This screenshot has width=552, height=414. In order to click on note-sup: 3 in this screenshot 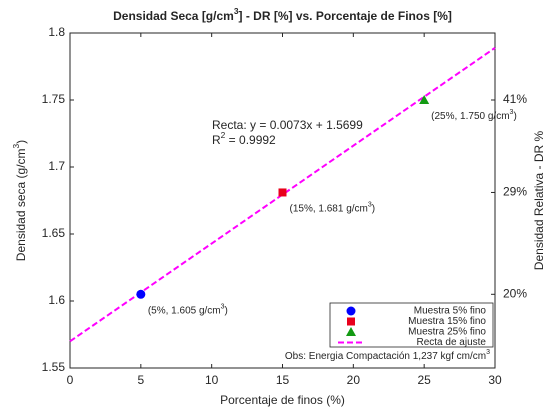, I will do `click(488, 352)`.